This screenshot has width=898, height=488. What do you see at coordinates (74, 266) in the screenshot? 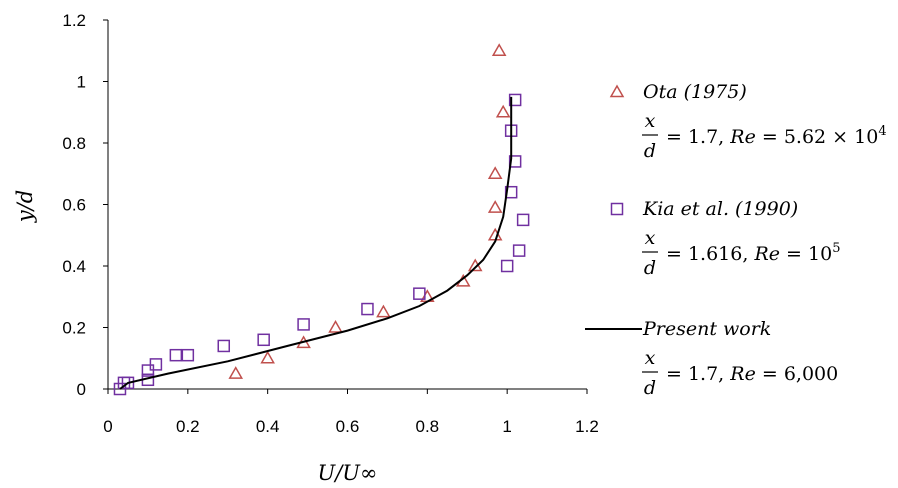
I see `y-tick-label: 0.4` at bounding box center [74, 266].